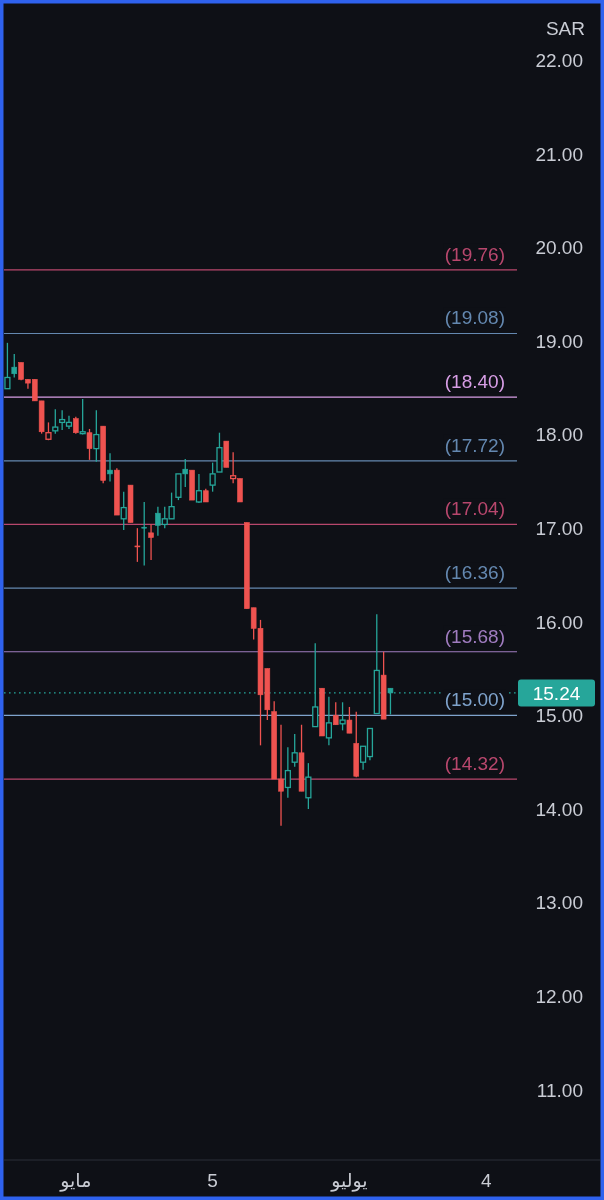 The height and width of the screenshot is (1200, 604). I want to click on ref-line-label: (19.76), so click(474, 254).